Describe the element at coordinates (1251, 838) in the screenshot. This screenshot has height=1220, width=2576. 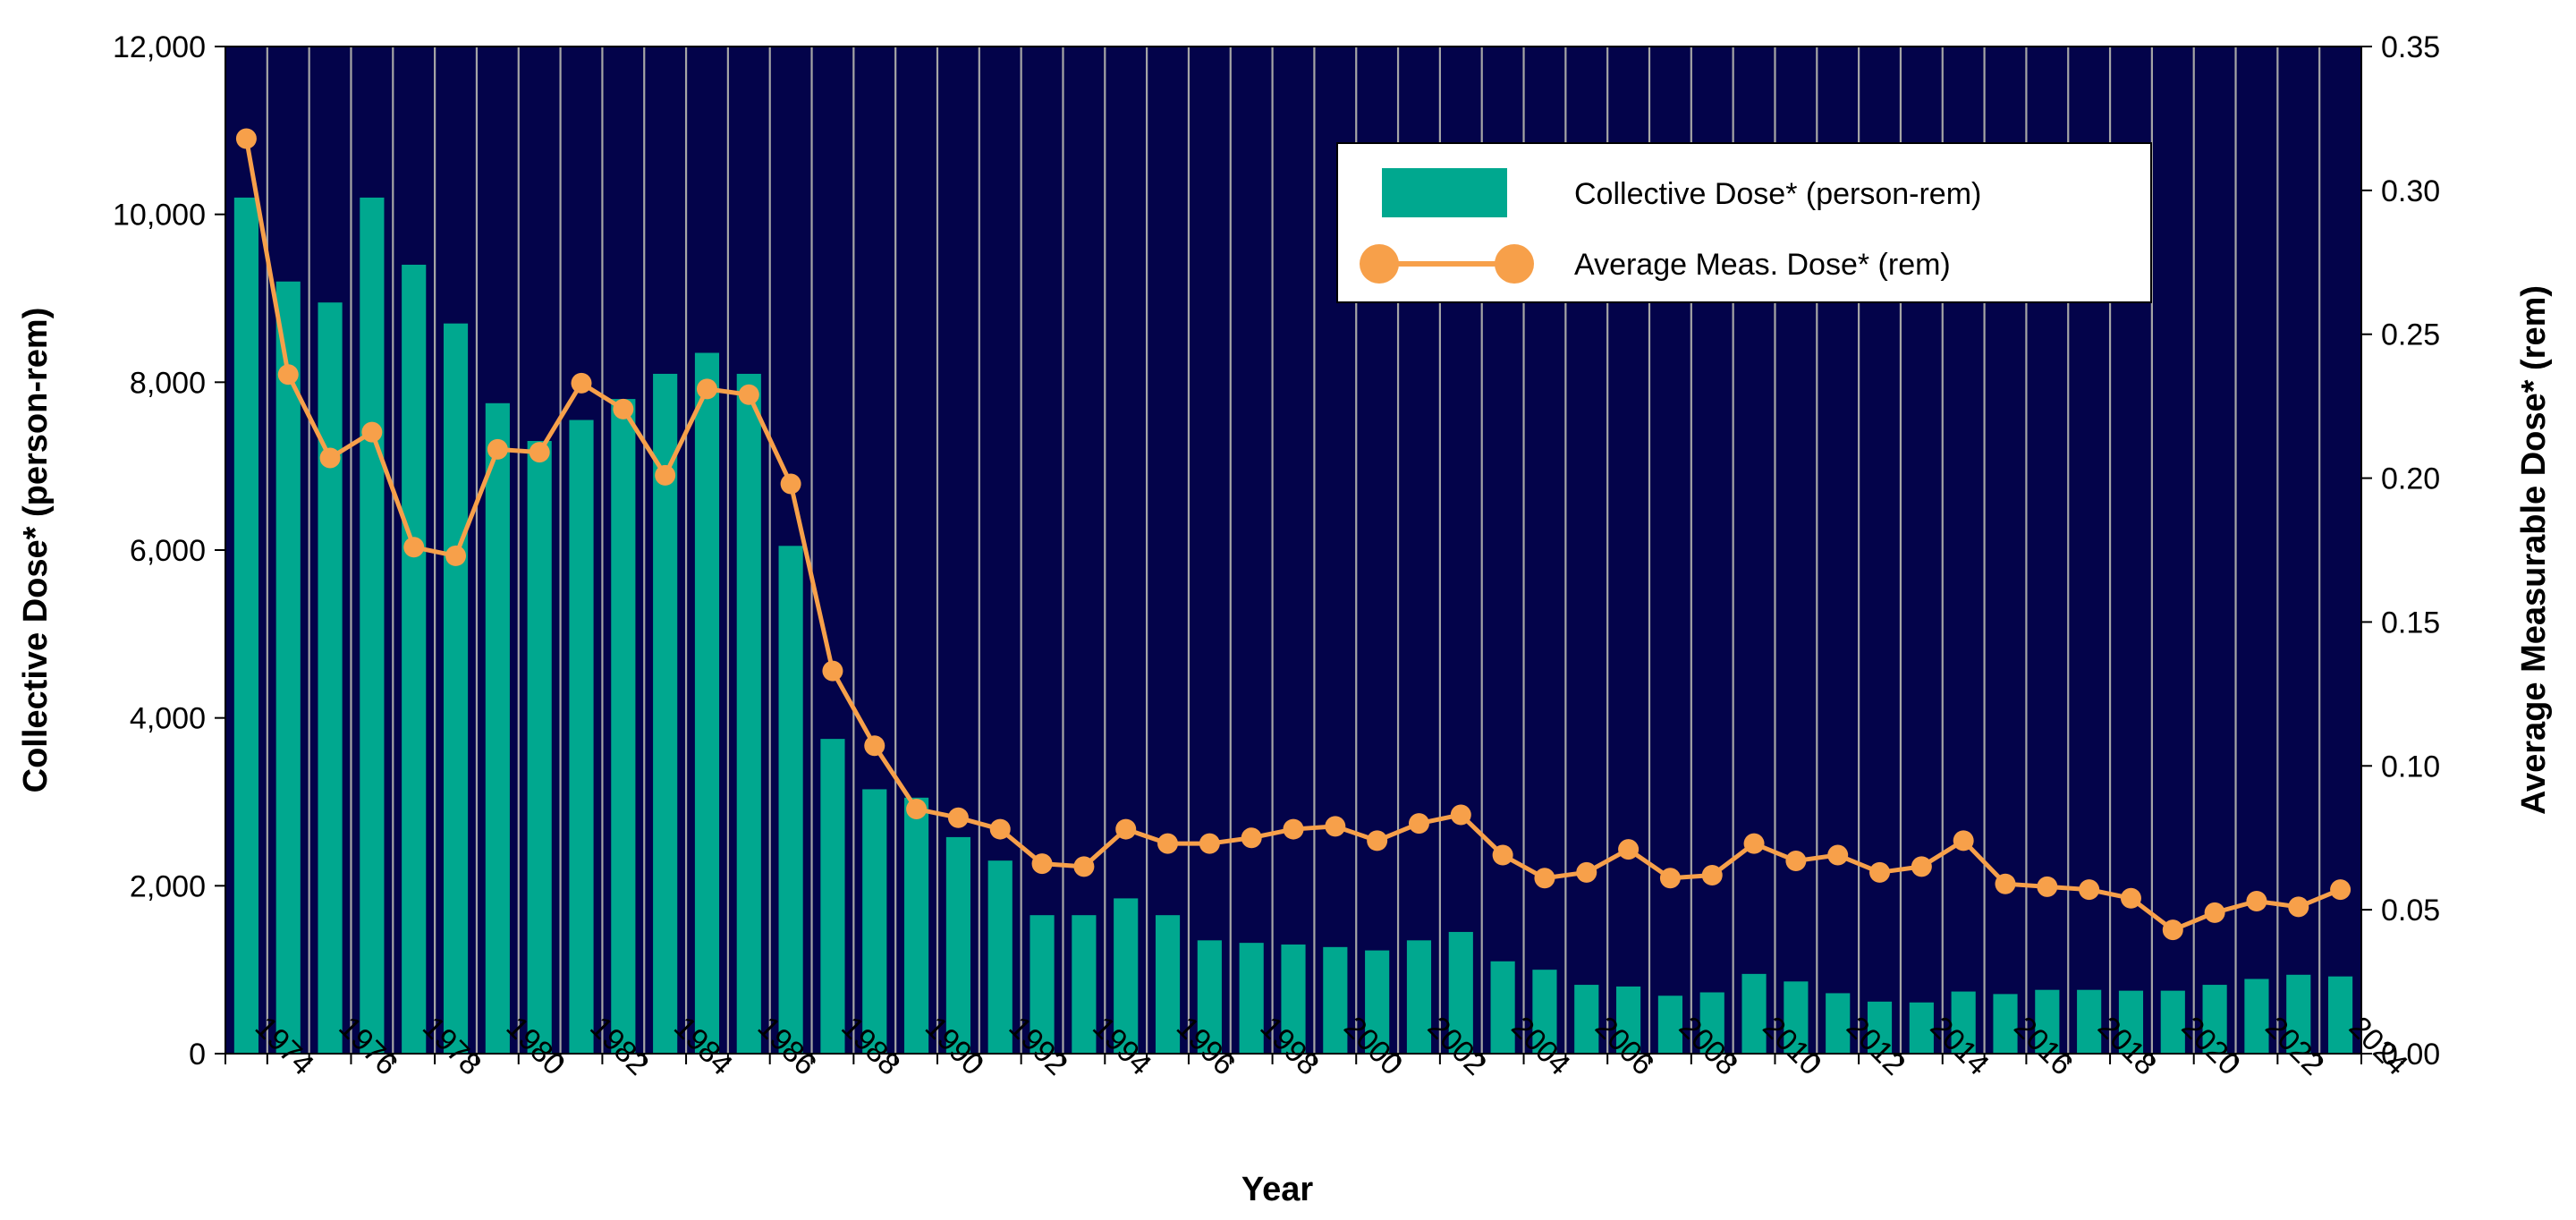
I see `point-1997` at that location.